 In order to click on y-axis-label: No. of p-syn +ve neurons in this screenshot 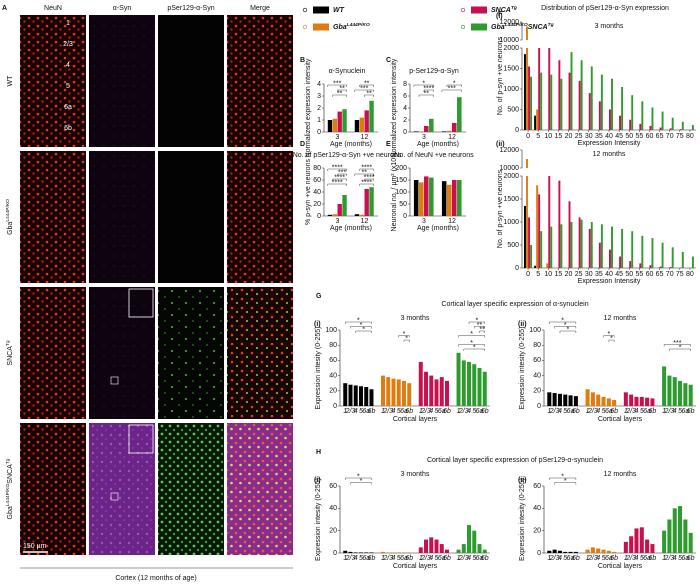, I will do `click(500, 75)`.